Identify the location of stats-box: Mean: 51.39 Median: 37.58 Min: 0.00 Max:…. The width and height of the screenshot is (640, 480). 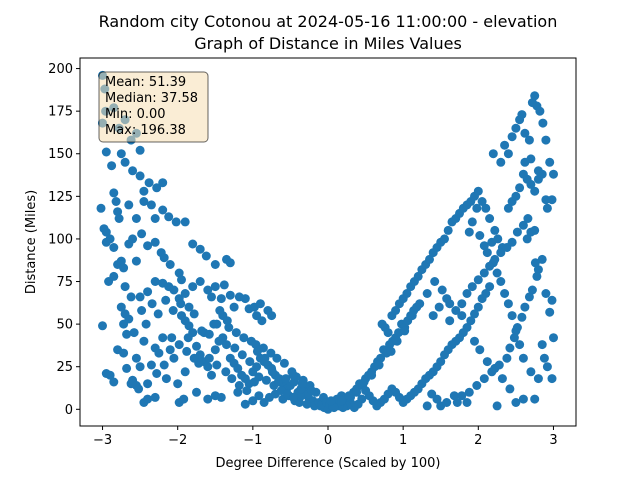
(153, 107).